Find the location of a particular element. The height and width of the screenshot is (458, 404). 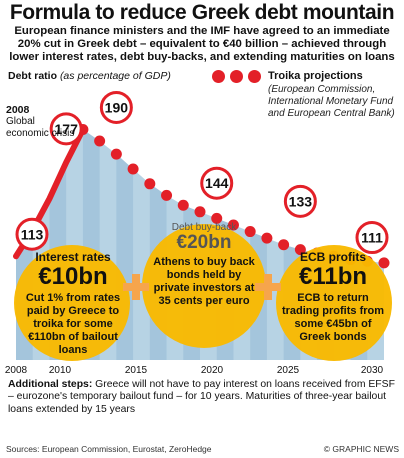

box-head: ECB profits is located at coordinates (333, 257).